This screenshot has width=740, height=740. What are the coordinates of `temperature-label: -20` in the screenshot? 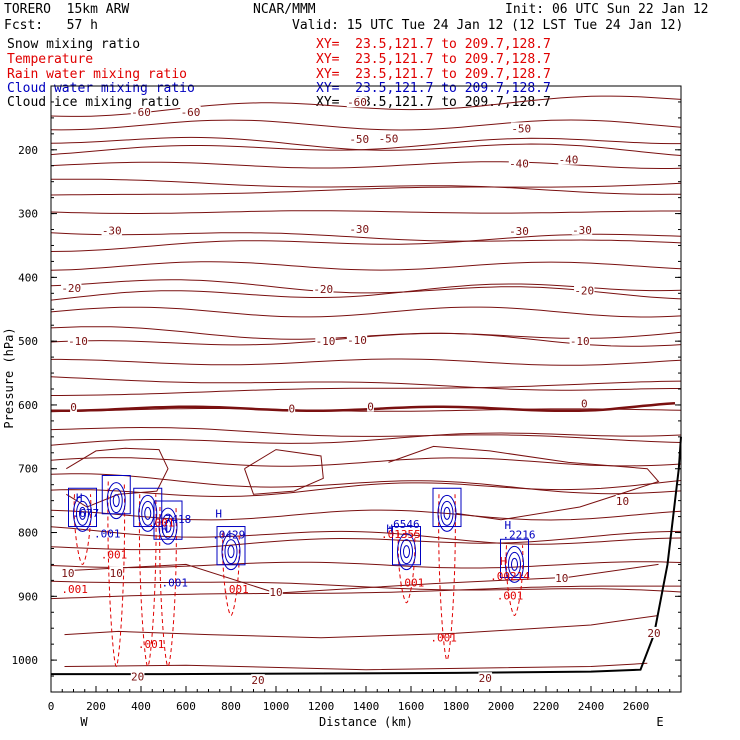 It's located at (71, 288).